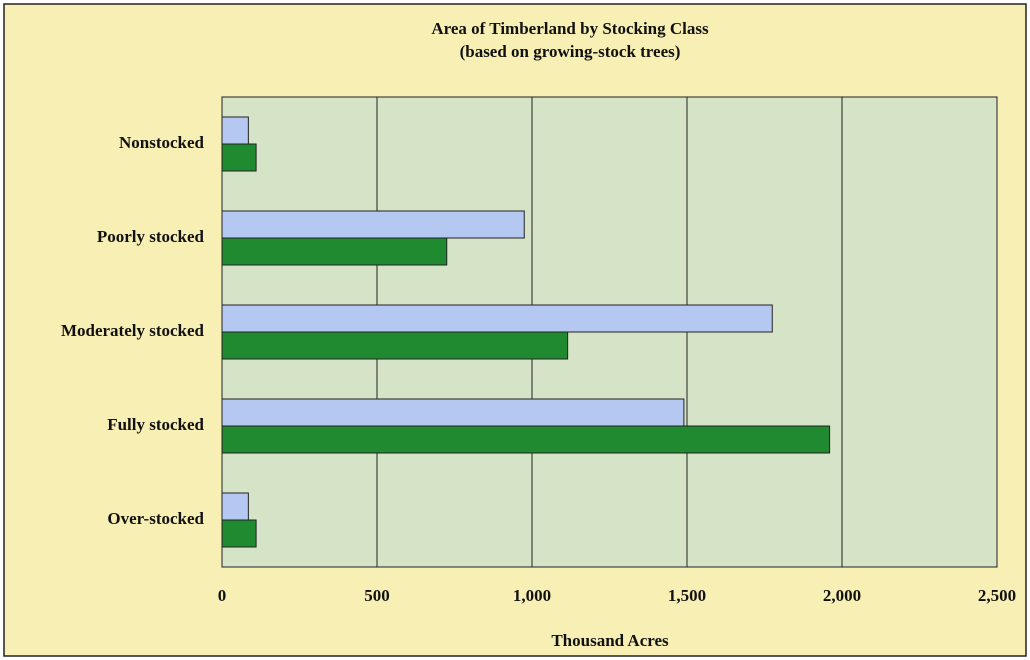 The image size is (1030, 660). I want to click on x-tick-label: 0, so click(222, 595).